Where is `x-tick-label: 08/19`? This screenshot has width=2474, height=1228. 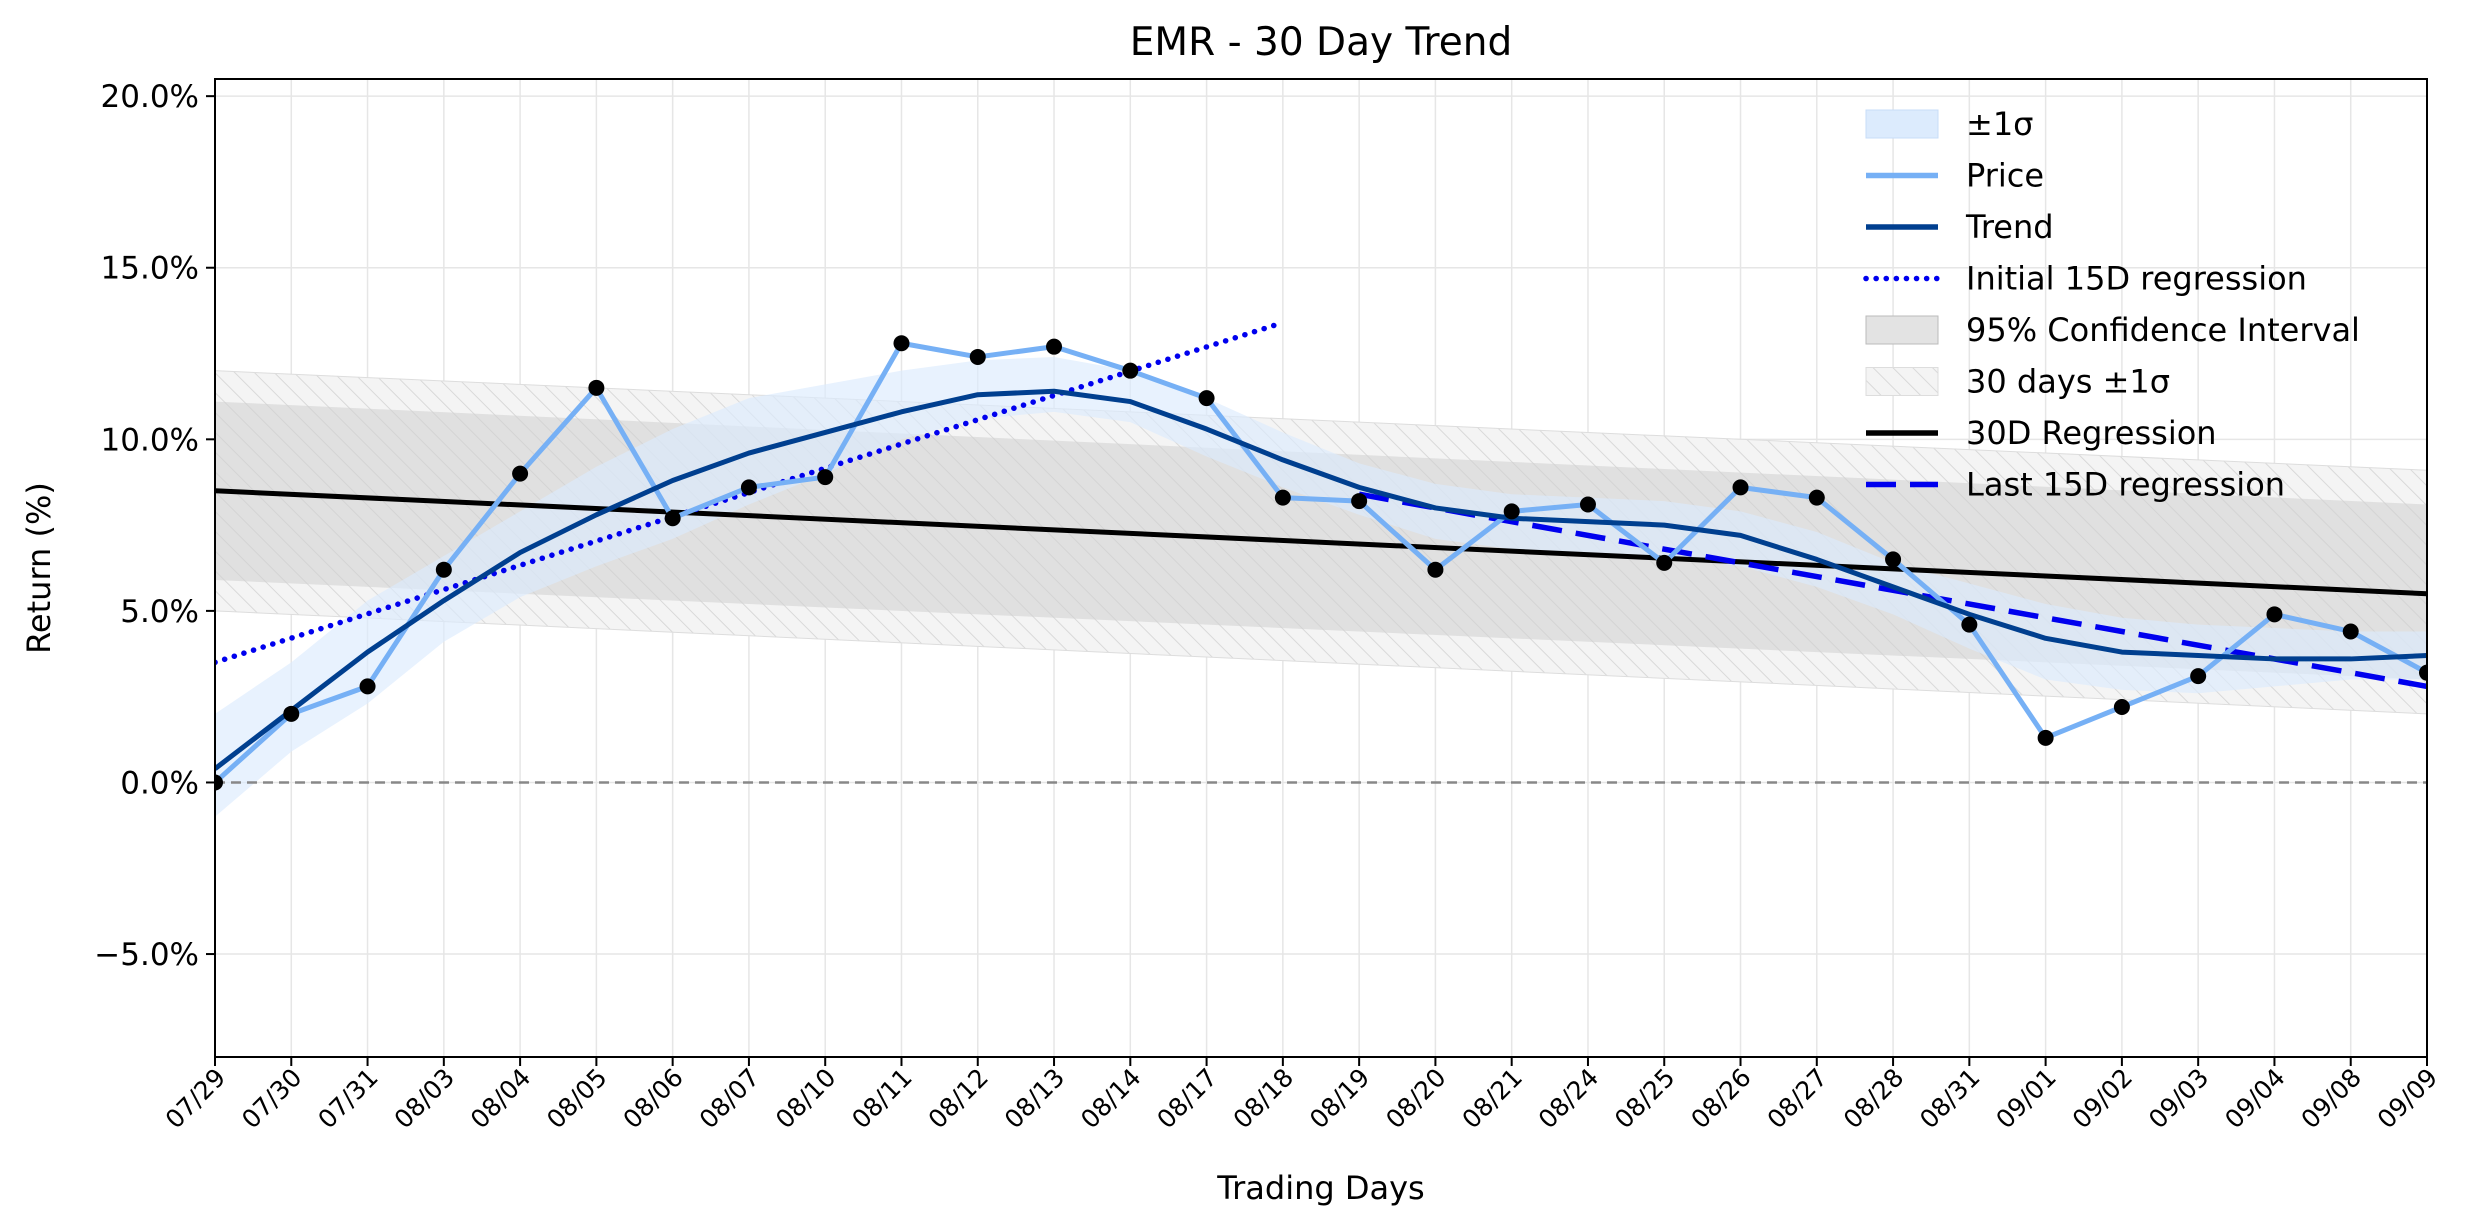 x-tick-label: 08/19 is located at coordinates (1339, 1098).